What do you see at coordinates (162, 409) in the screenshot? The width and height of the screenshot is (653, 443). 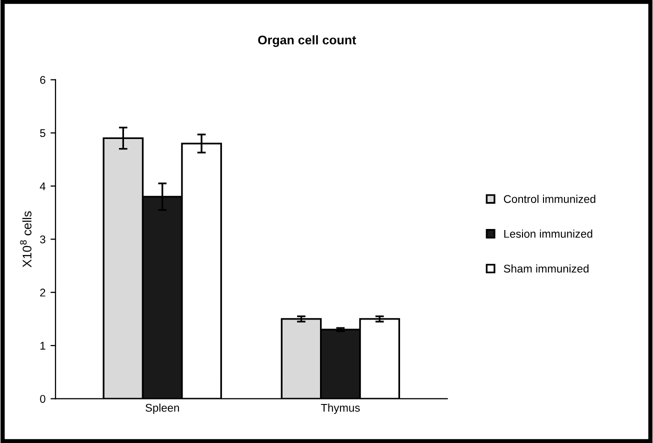 I see `x-tick-label: Spleen` at bounding box center [162, 409].